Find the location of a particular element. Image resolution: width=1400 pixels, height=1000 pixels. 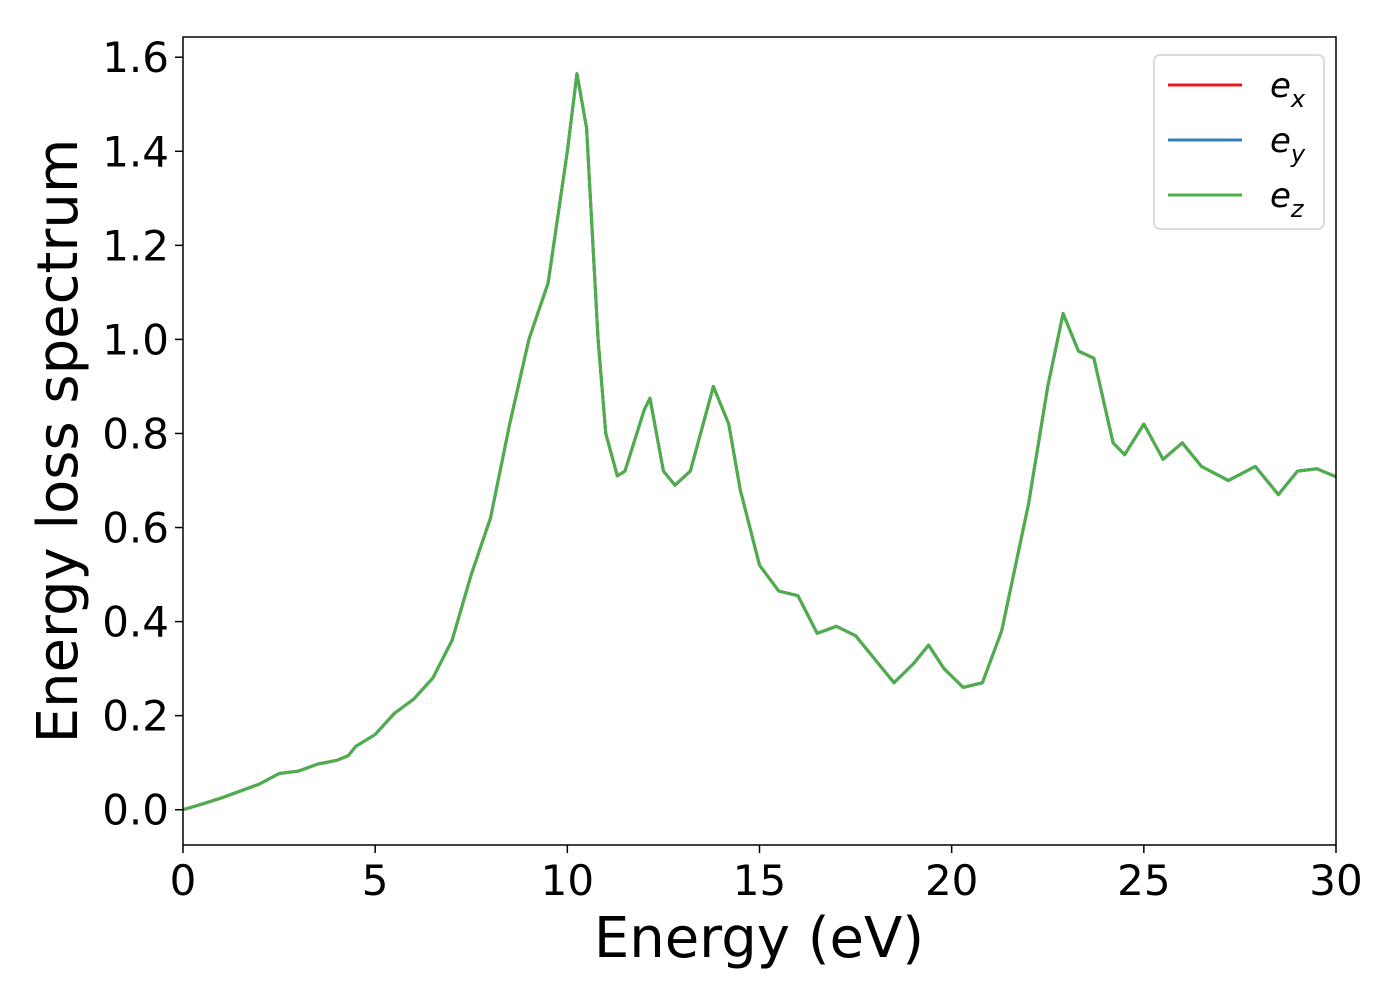

y-tick-label: 1.0 is located at coordinates (135, 339).